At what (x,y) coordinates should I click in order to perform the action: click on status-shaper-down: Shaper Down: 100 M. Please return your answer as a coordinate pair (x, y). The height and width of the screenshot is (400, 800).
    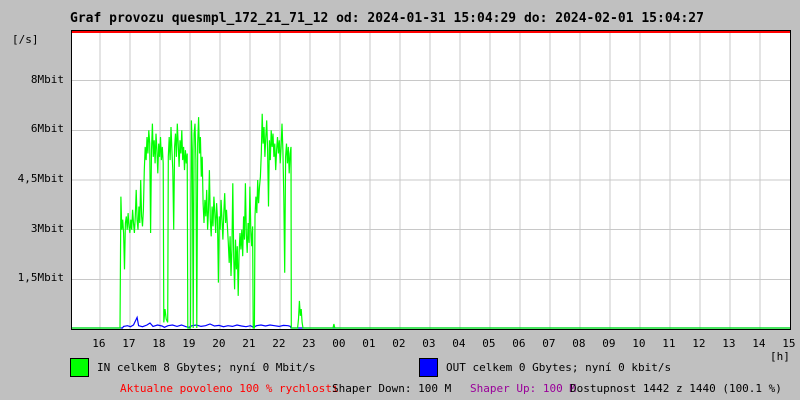
    Looking at the image, I should click on (392, 388).